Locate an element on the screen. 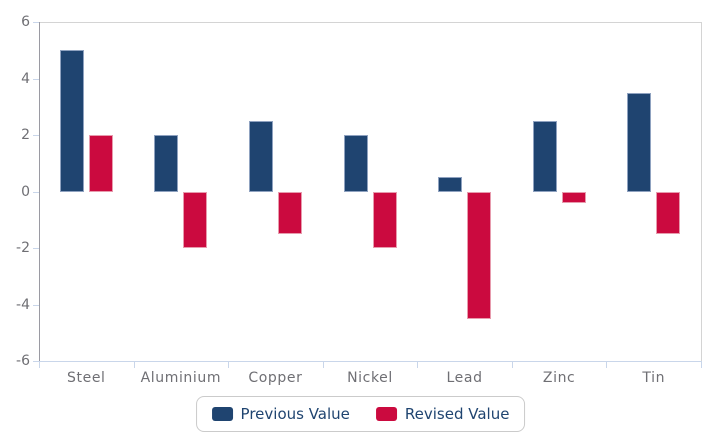 This screenshot has width=721, height=443. x-axis-category-label: Zinc is located at coordinates (559, 378).